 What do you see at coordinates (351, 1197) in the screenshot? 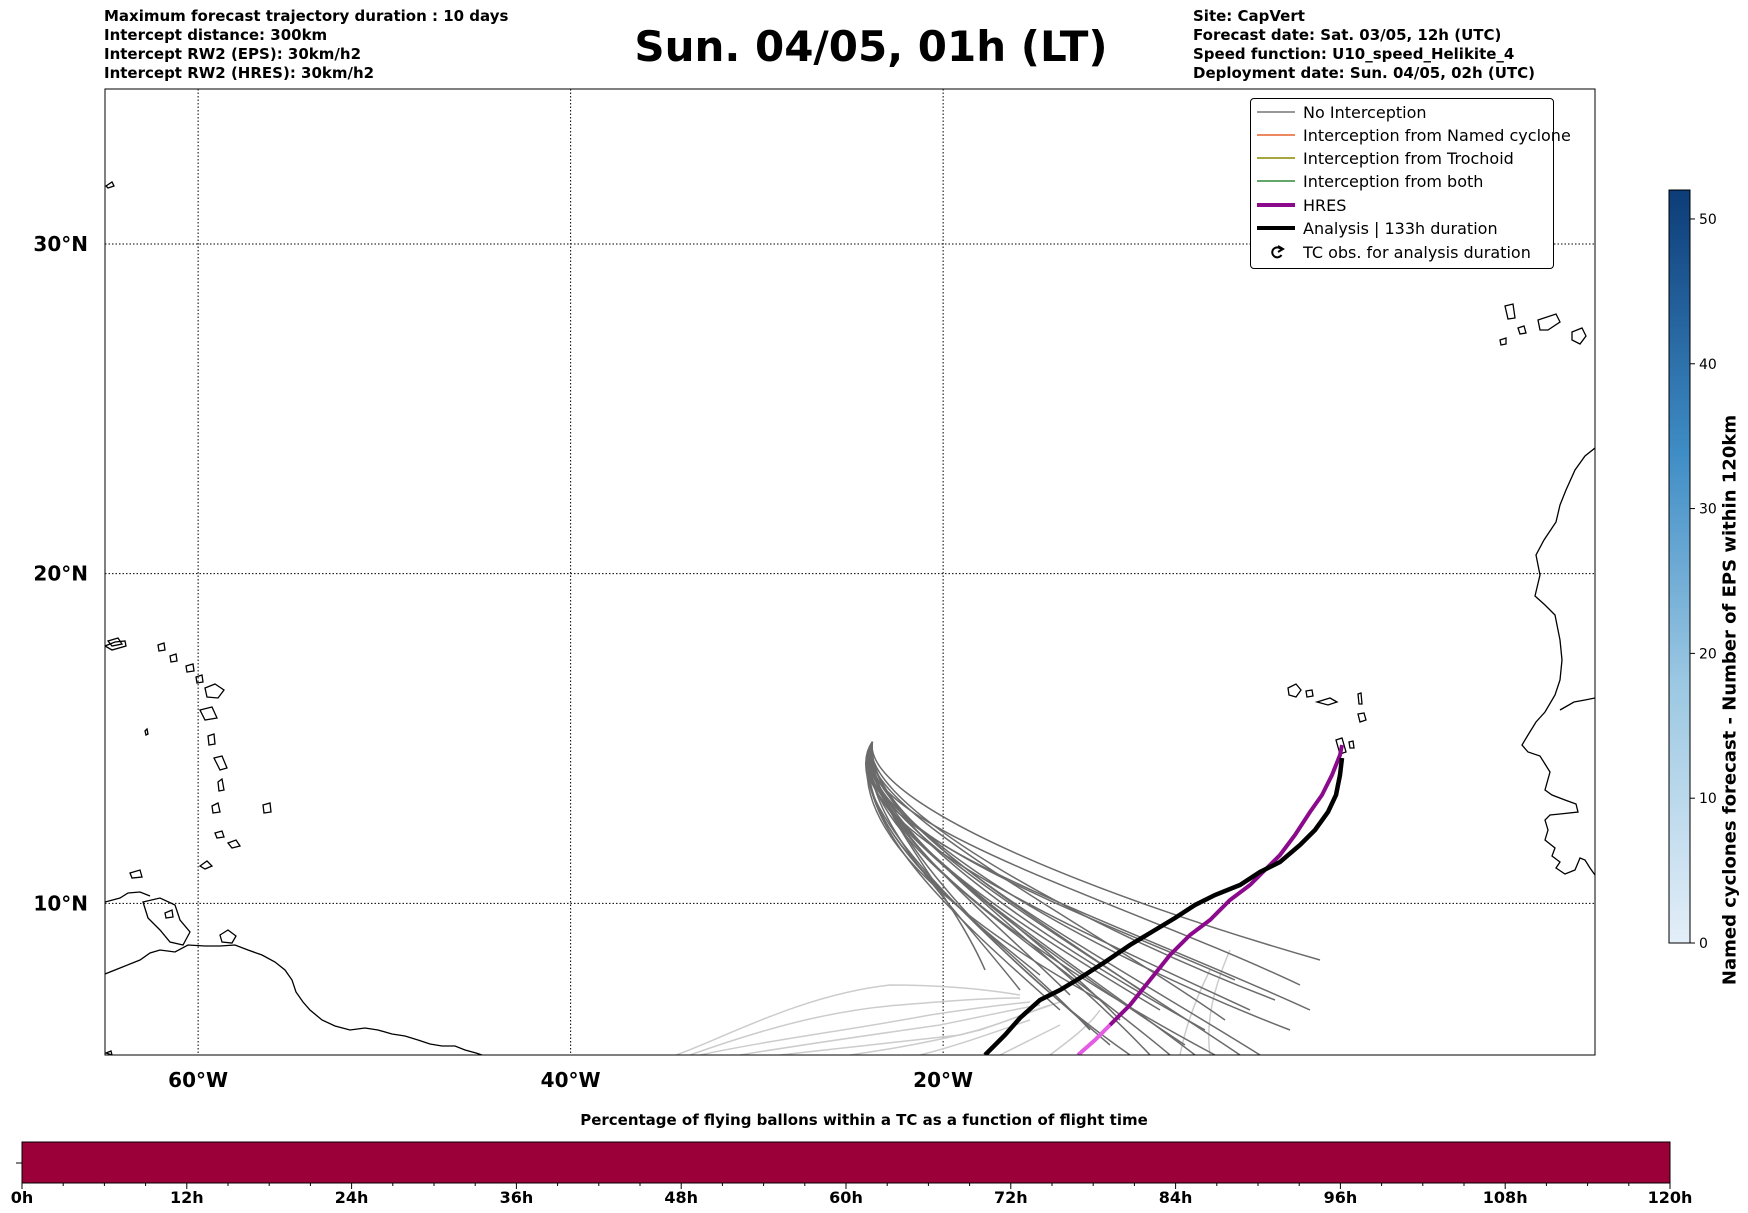
I see `flight-time-tick-label: 24h` at bounding box center [351, 1197].